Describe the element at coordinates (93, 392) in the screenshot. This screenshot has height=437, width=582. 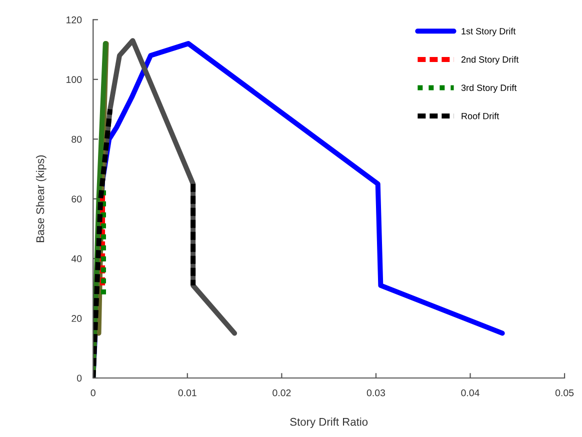
I see `x-tick-label: 0` at that location.